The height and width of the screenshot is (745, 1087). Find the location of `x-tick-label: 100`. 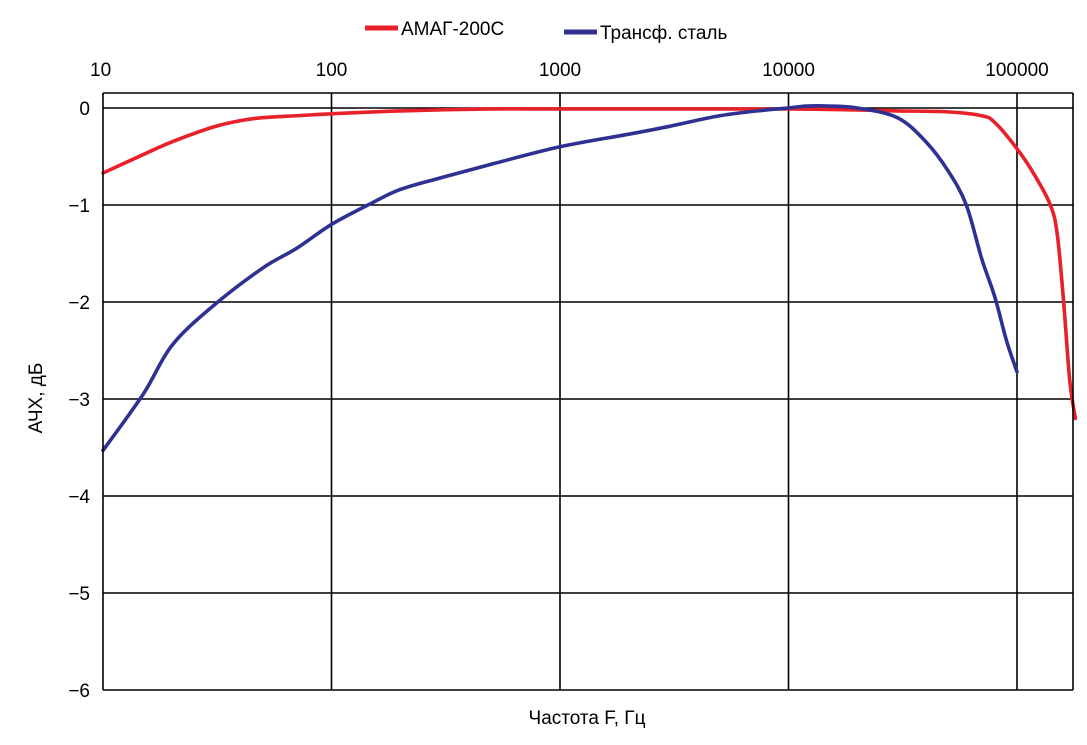

x-tick-label: 100 is located at coordinates (332, 70).